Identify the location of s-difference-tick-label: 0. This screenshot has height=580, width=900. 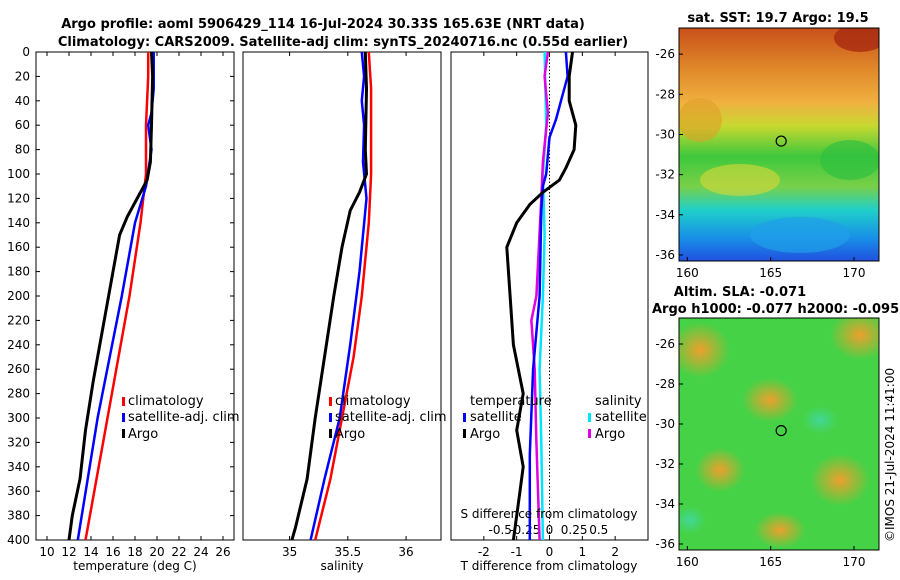
(550, 530).